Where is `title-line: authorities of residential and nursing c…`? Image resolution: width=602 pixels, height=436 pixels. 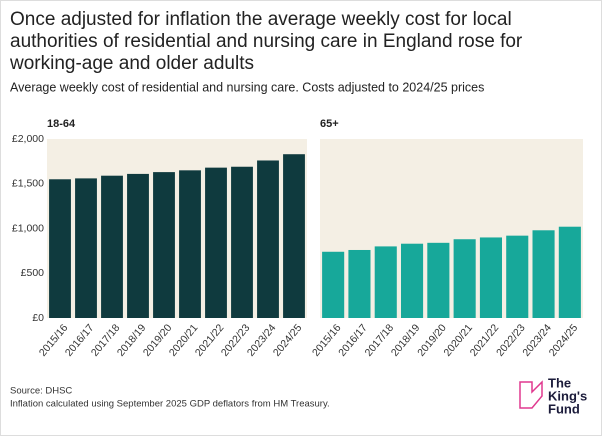
title-line: authorities of residential and nursing c… is located at coordinates (266, 41).